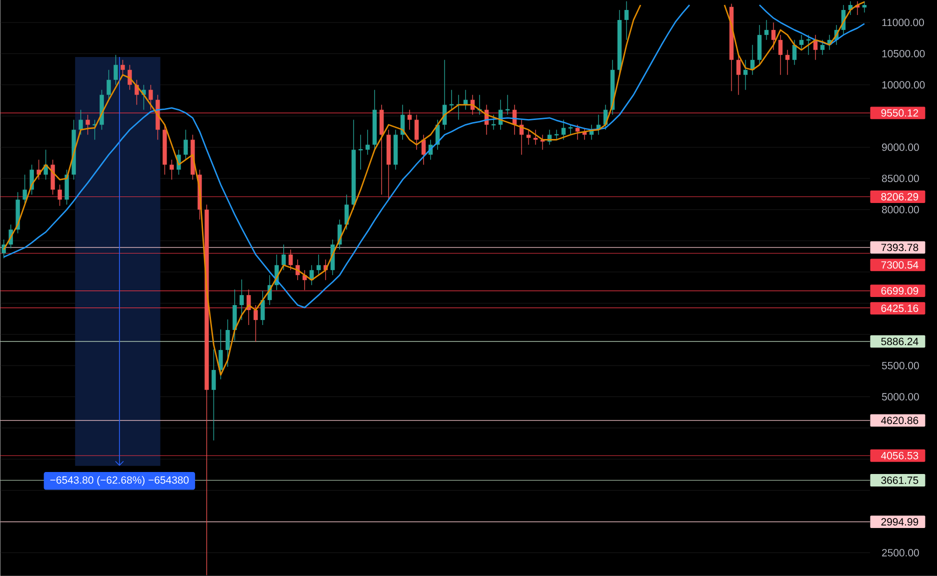 The height and width of the screenshot is (576, 937). I want to click on ref-line-label: 7393.78, so click(899, 248).